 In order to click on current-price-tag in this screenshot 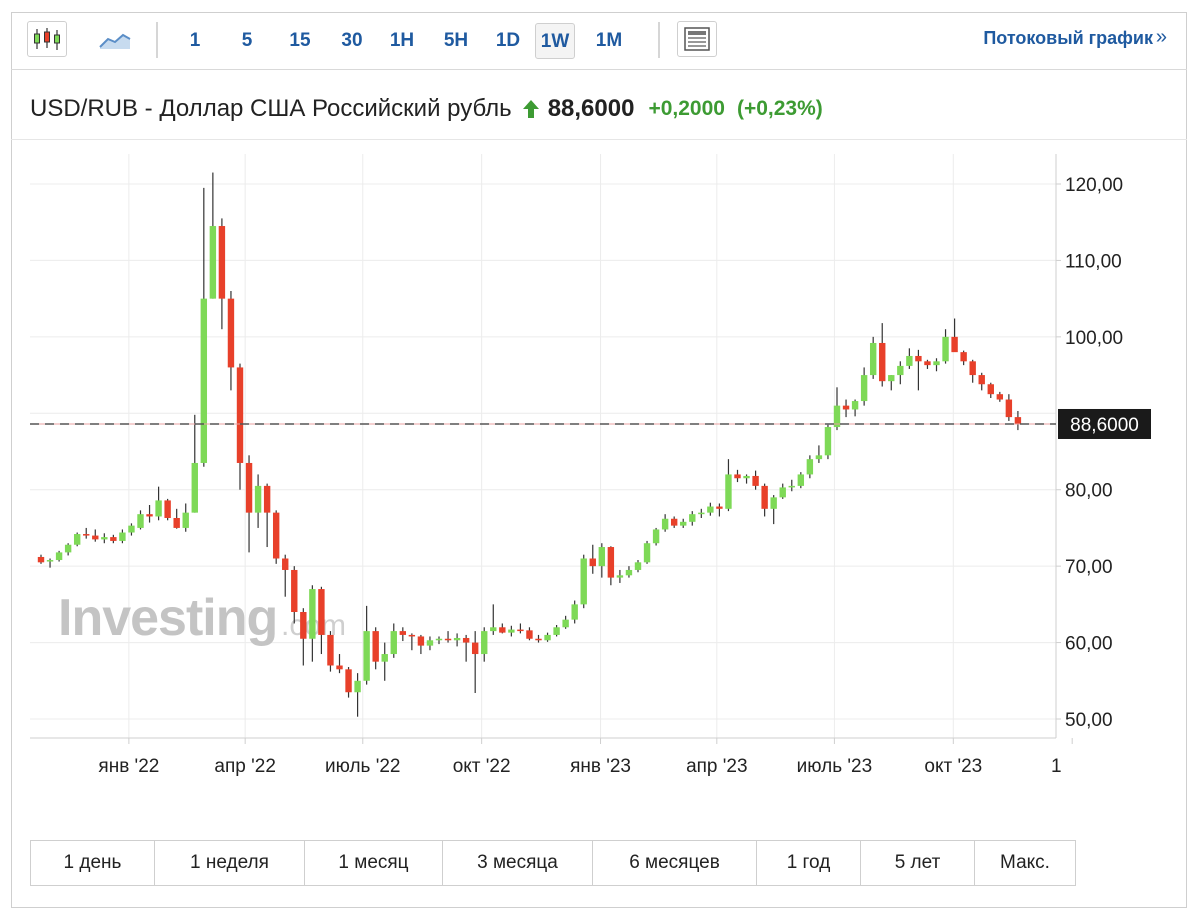, I will do `click(1104, 423)`.